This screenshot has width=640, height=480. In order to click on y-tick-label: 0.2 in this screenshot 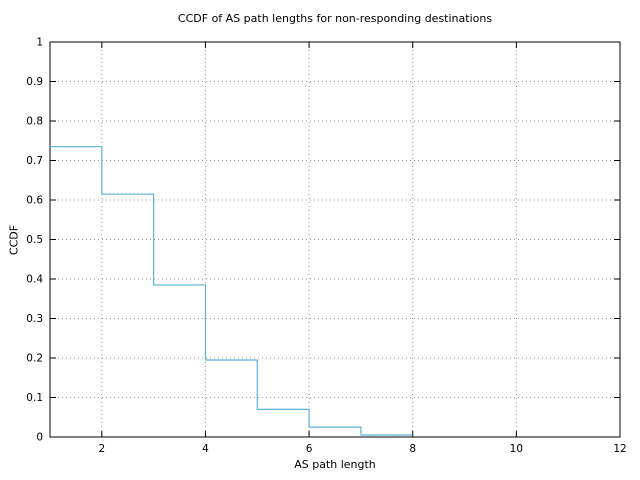, I will do `click(34, 359)`.